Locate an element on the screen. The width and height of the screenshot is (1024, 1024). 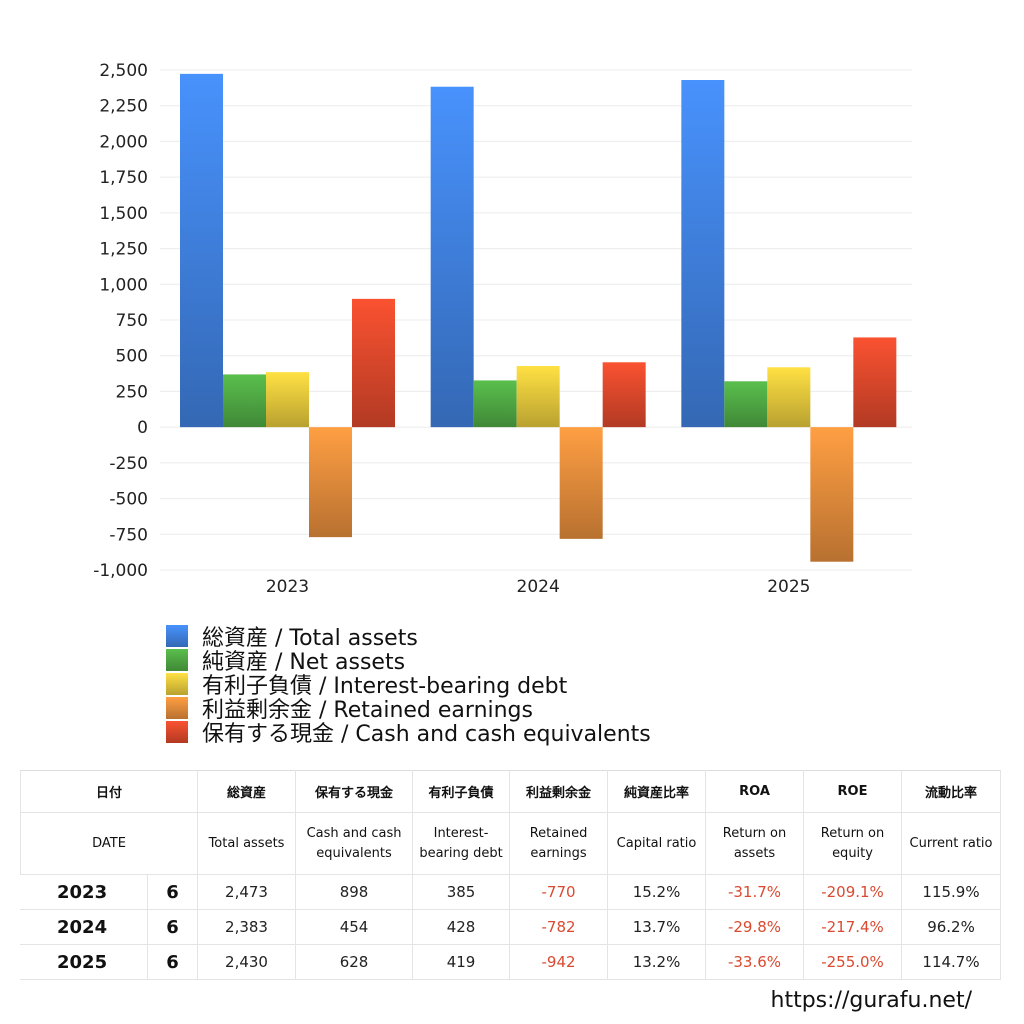
header-current-ratio-jp: 流動比率 is located at coordinates (951, 791).